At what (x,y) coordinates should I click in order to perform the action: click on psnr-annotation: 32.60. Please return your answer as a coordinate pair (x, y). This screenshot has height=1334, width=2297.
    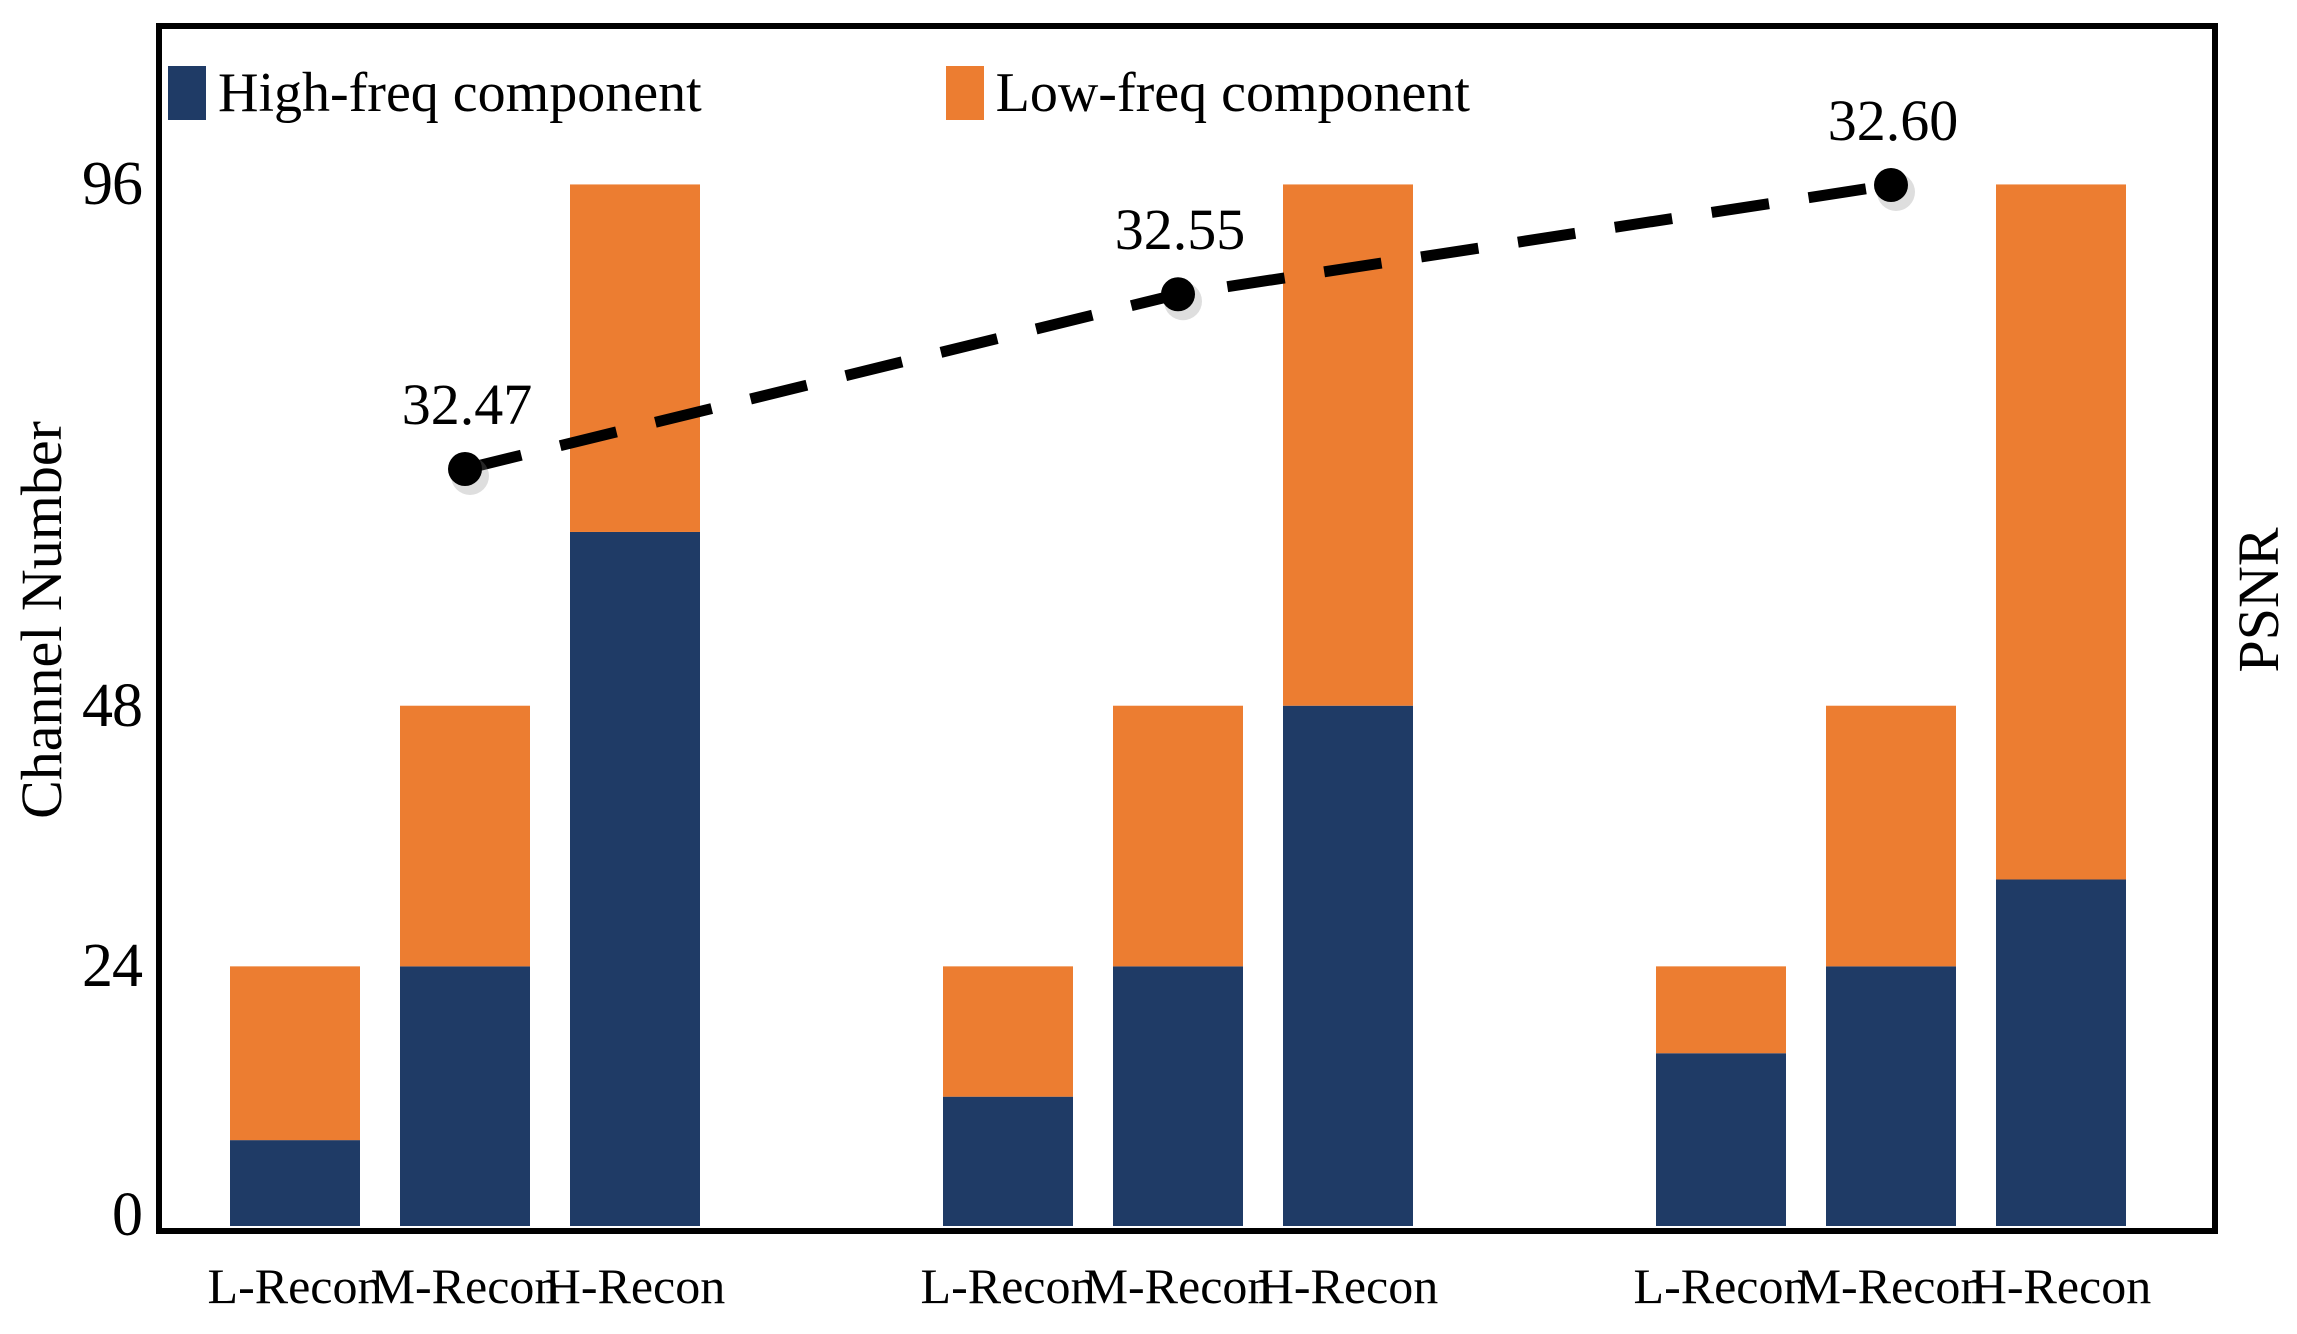
    Looking at the image, I should click on (1893, 120).